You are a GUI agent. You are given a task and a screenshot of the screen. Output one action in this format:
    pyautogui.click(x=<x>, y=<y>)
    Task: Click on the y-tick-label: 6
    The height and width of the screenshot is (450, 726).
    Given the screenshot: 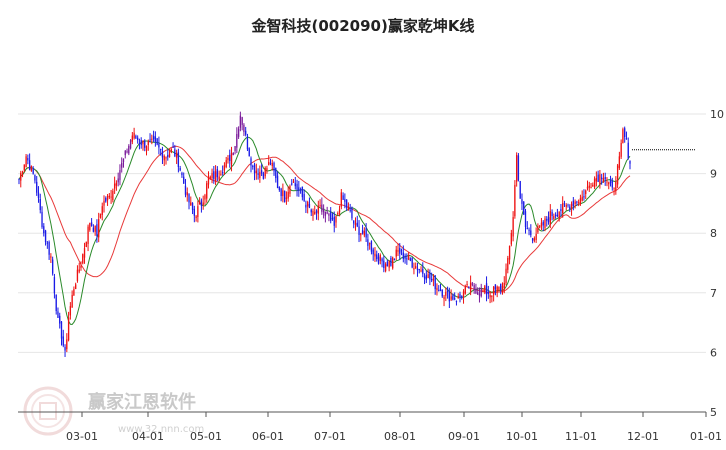 What is the action you would take?
    pyautogui.click(x=713, y=352)
    